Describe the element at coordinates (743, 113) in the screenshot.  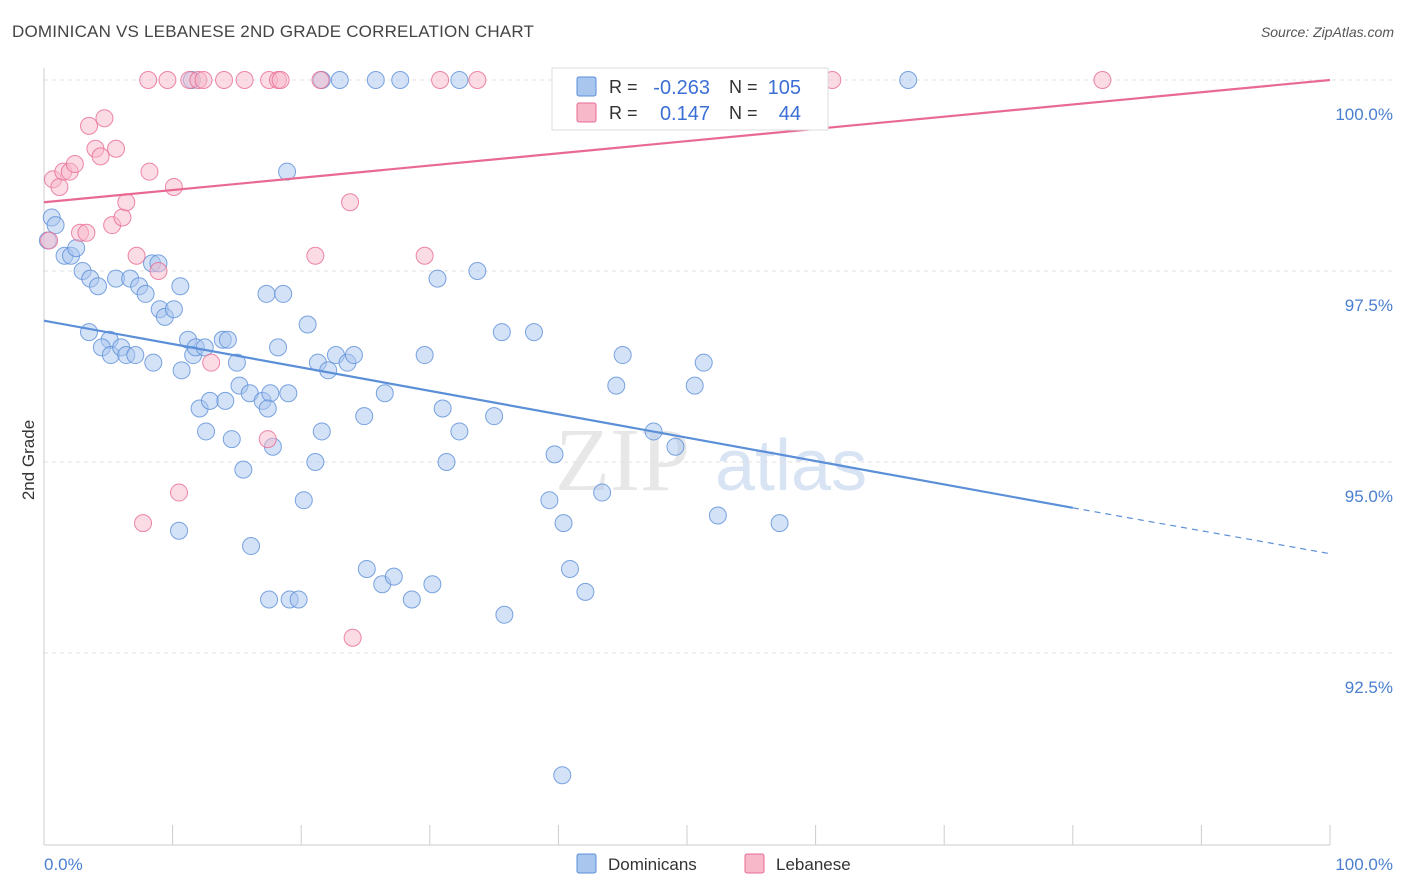
I see `legend-n-label-2: N =` at that location.